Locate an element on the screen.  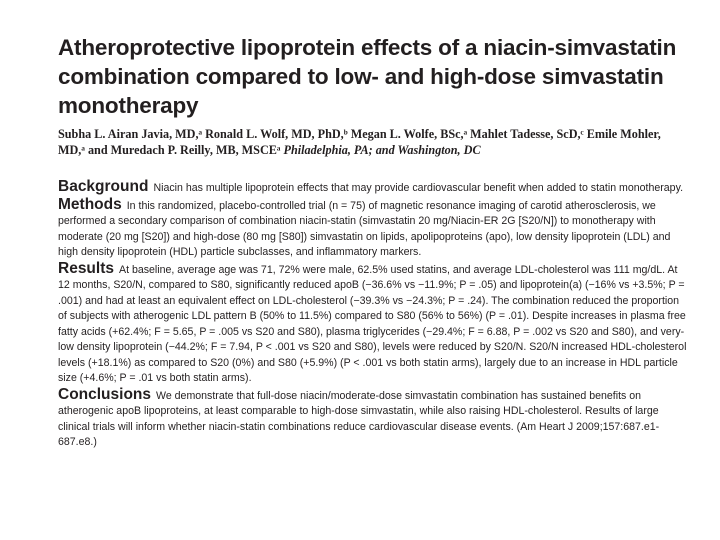
background-heading: Background is located at coordinates (103, 186).